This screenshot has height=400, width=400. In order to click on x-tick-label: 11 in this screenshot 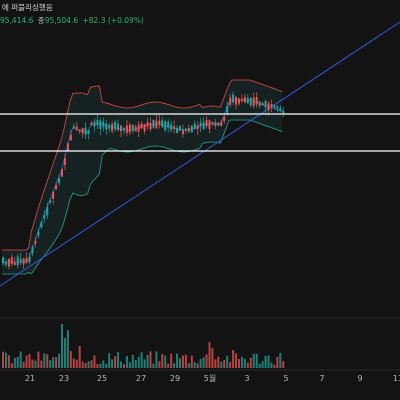, I will do `click(396, 378)`.